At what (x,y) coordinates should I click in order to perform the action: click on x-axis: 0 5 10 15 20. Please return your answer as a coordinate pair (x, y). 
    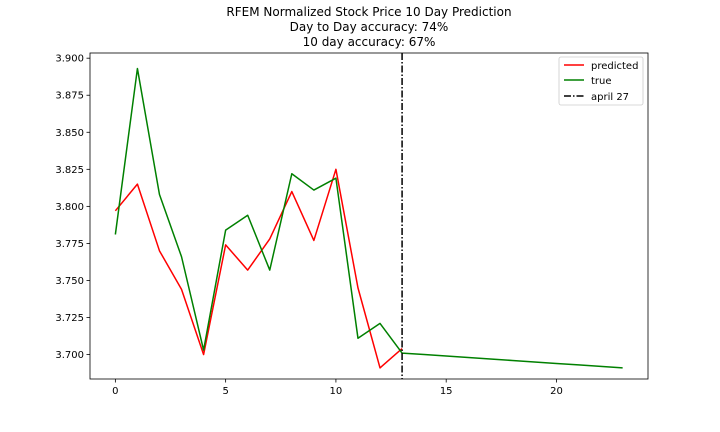
    Looking at the image, I should click on (337, 388).